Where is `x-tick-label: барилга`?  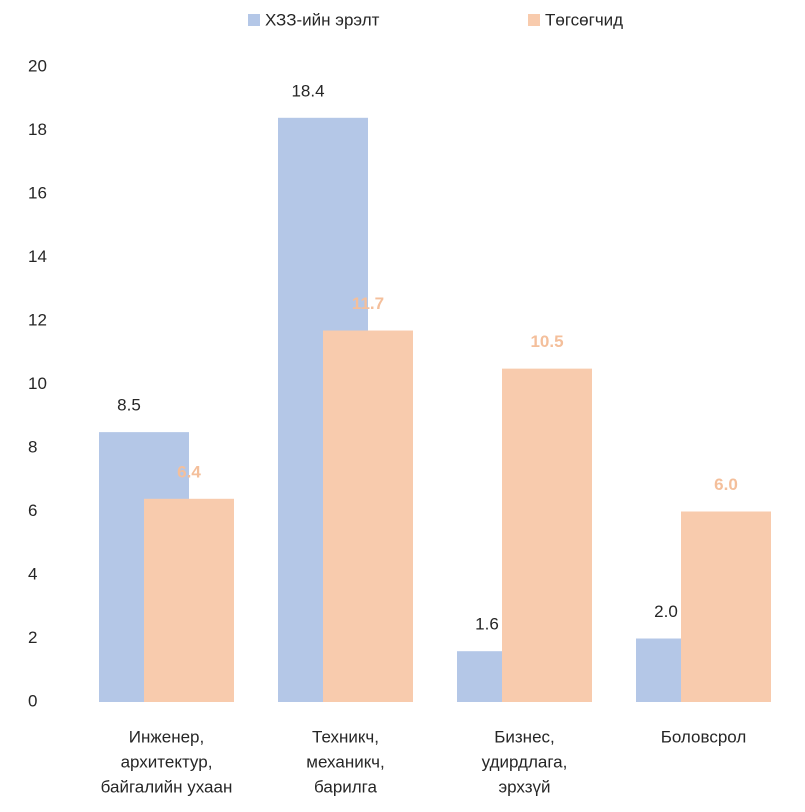 x-tick-label: барилга is located at coordinates (345, 786).